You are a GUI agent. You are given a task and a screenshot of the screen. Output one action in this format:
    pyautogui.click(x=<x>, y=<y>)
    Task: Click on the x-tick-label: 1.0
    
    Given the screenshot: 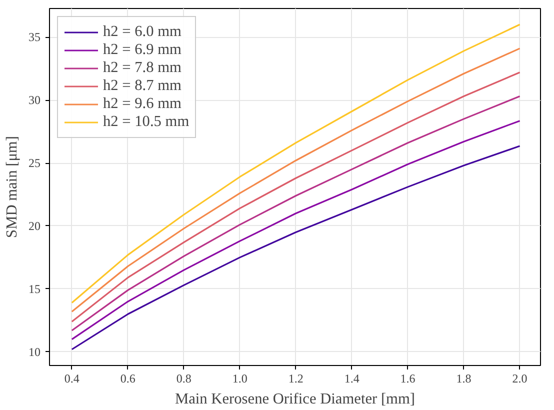 What is the action you would take?
    pyautogui.click(x=240, y=379)
    